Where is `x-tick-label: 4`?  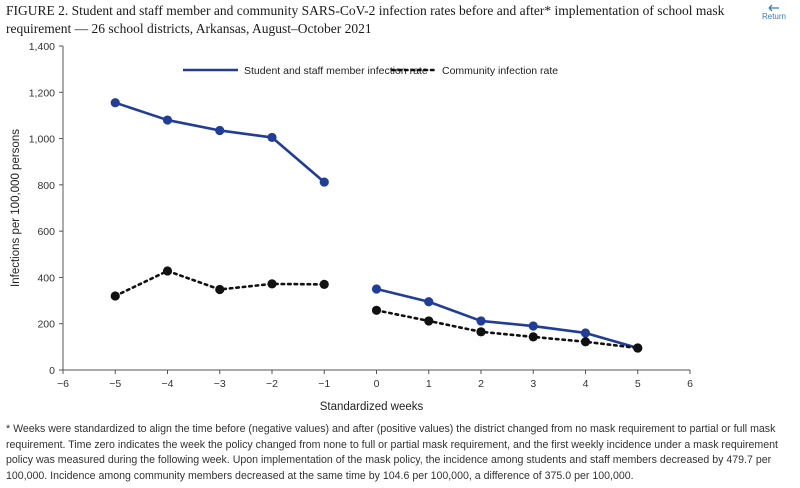
x-tick-label: 4 is located at coordinates (586, 384).